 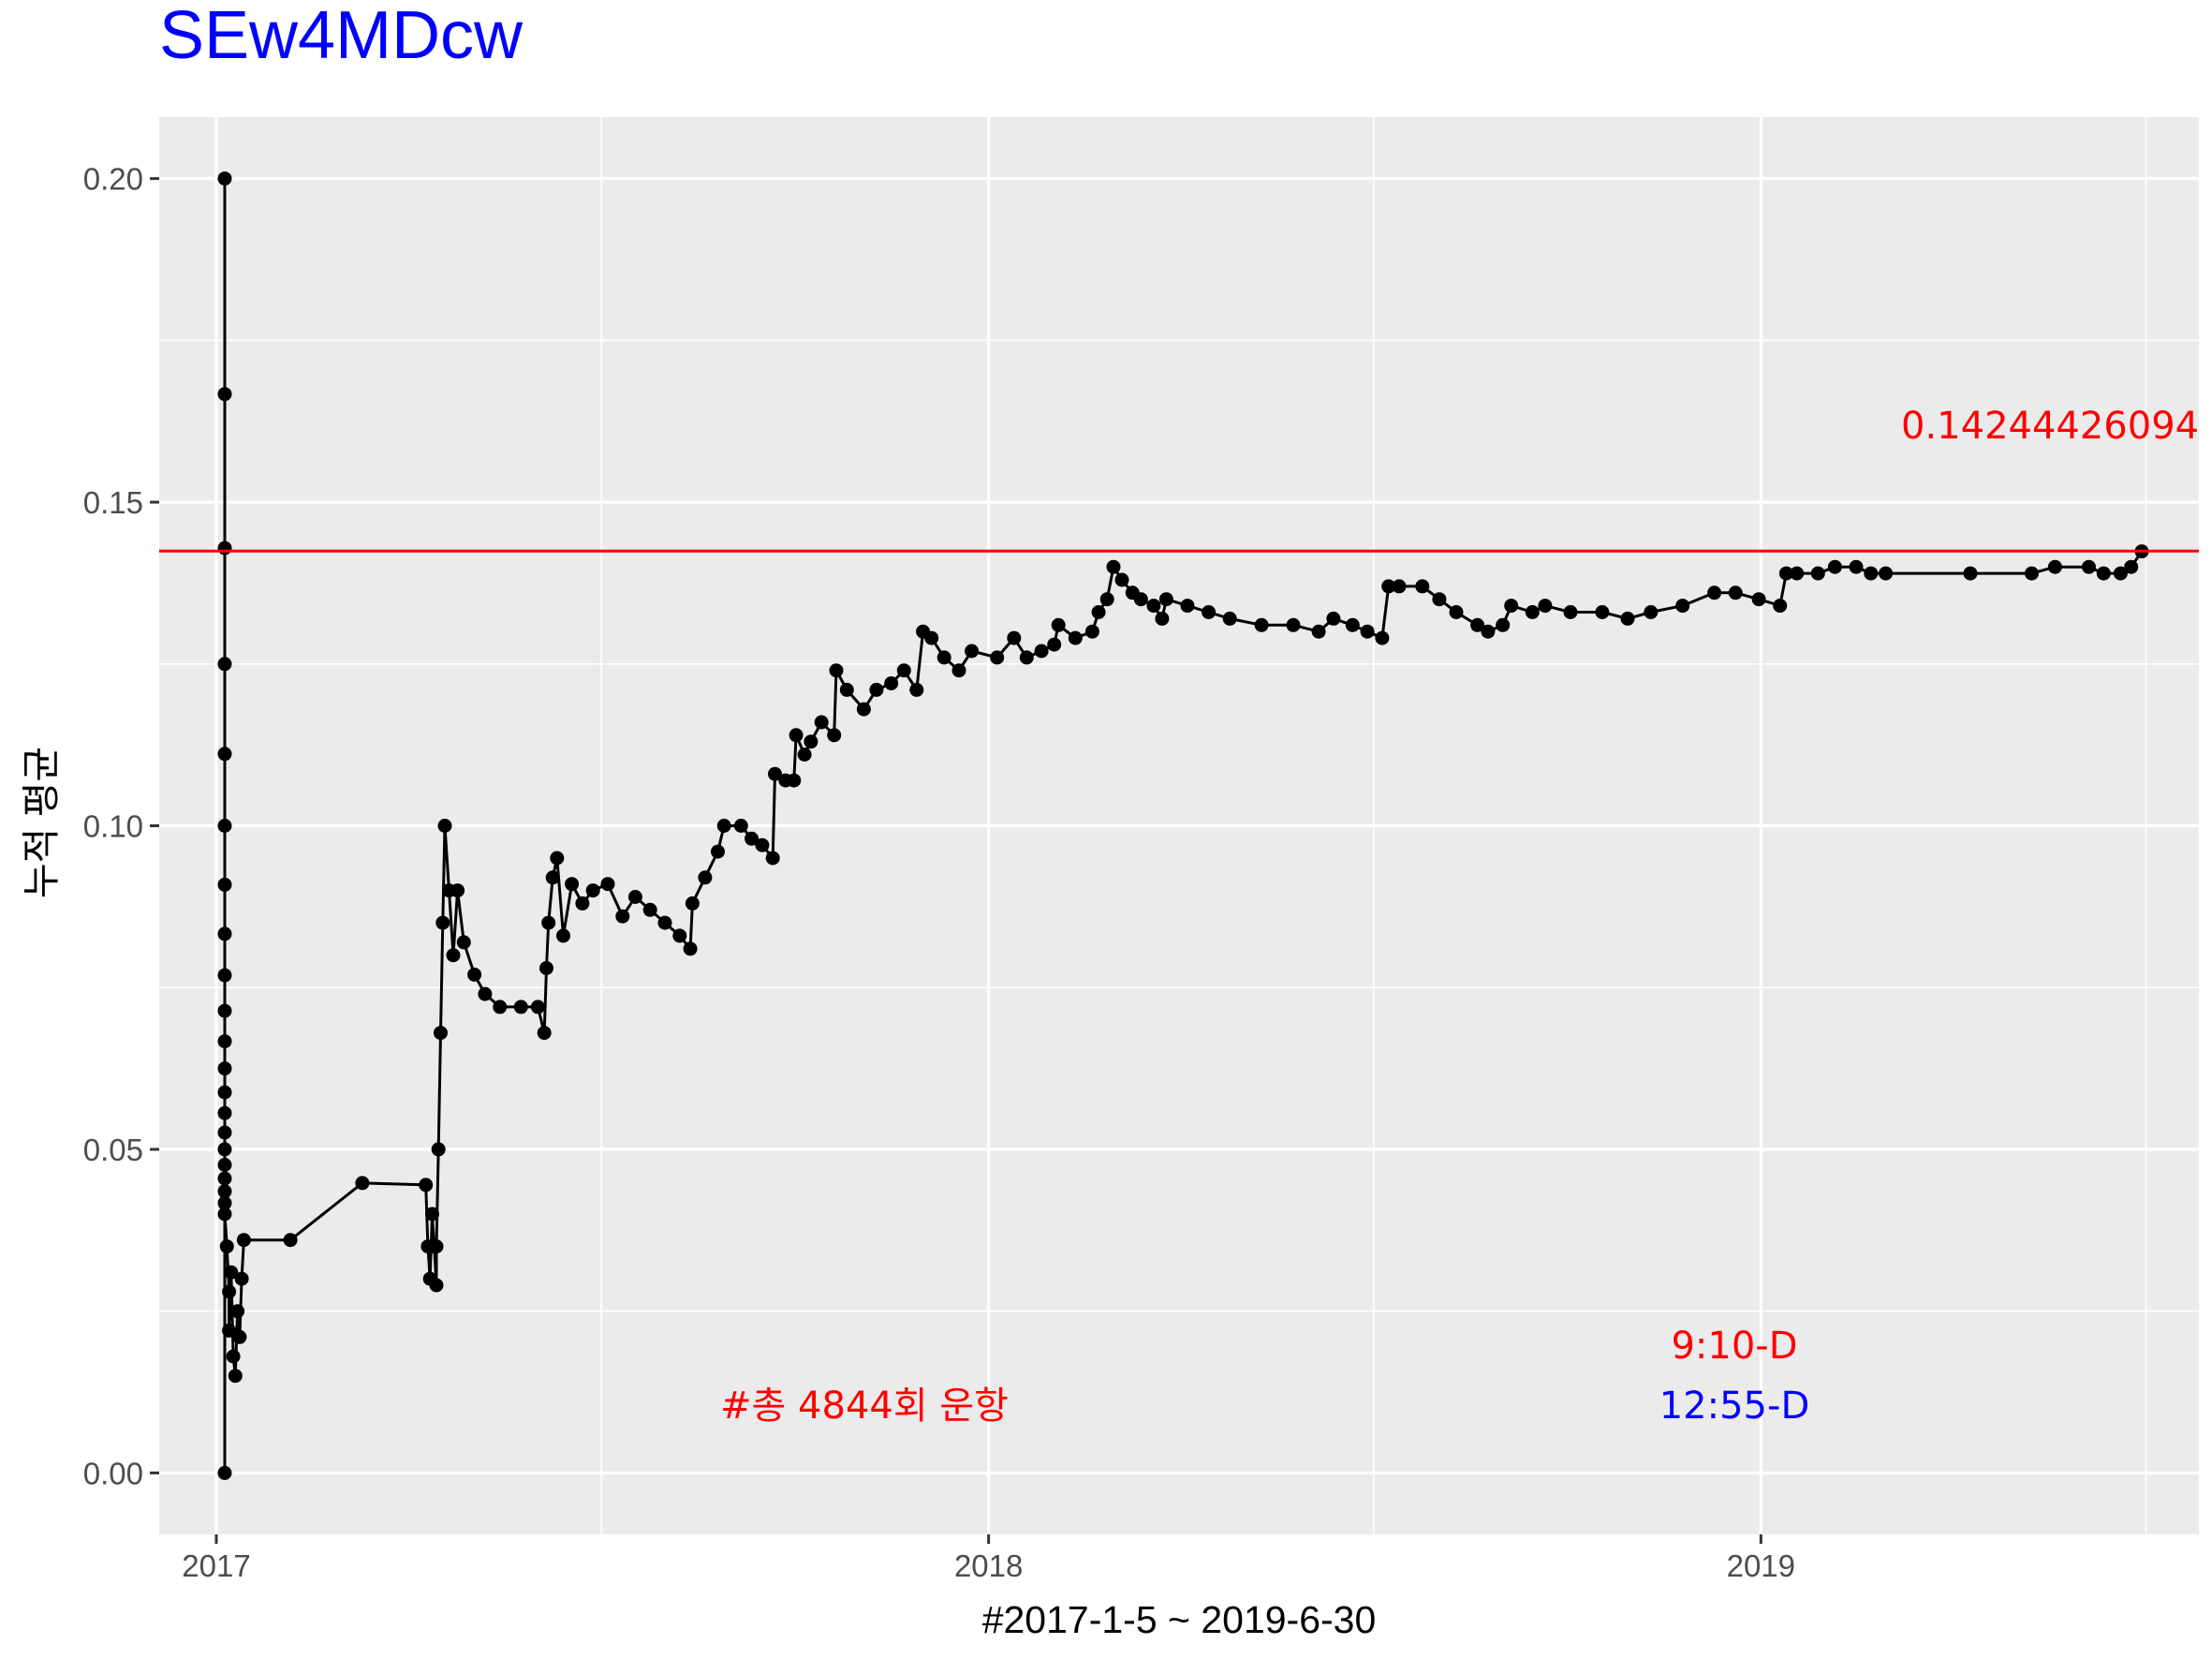 What do you see at coordinates (1179, 1620) in the screenshot?
I see `x-axis-title: #2017-1-5 ~ 2019-6-30` at bounding box center [1179, 1620].